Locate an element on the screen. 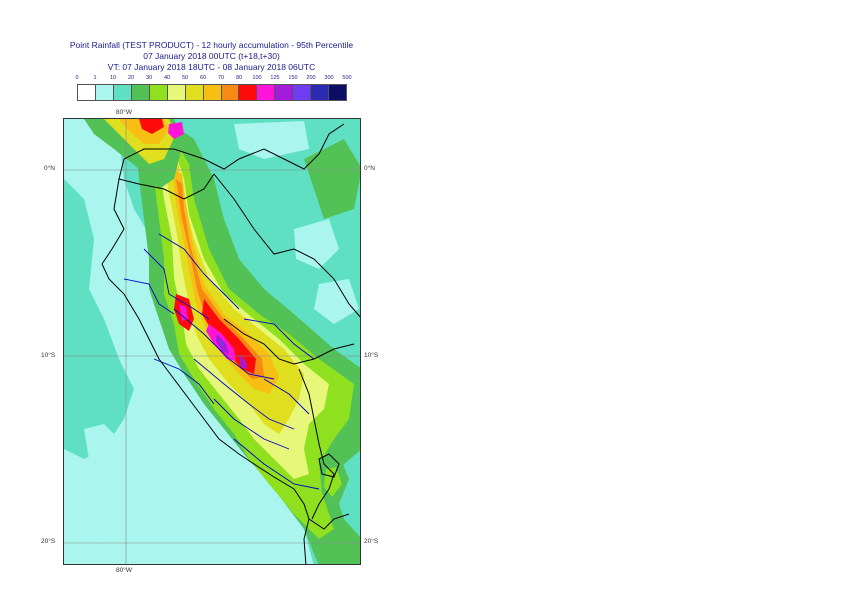  base-coastal-band is located at coordinates (99, 319).